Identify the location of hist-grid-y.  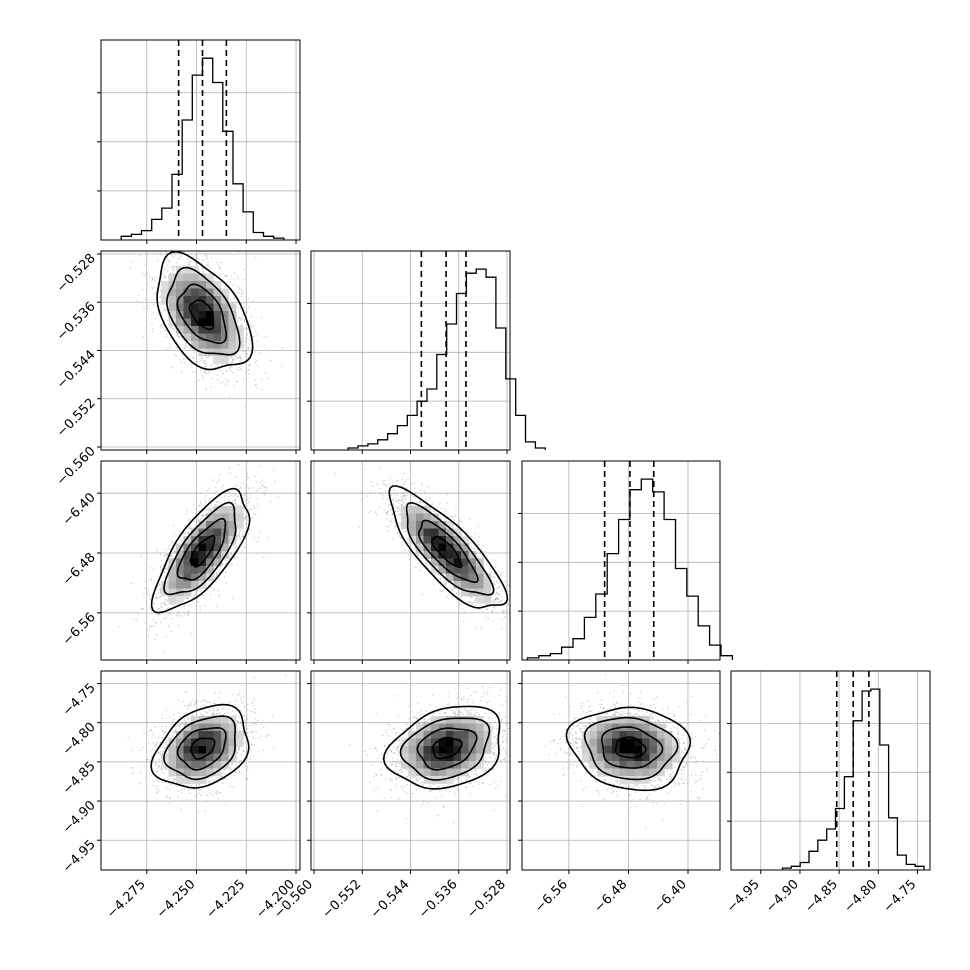
(200, 142).